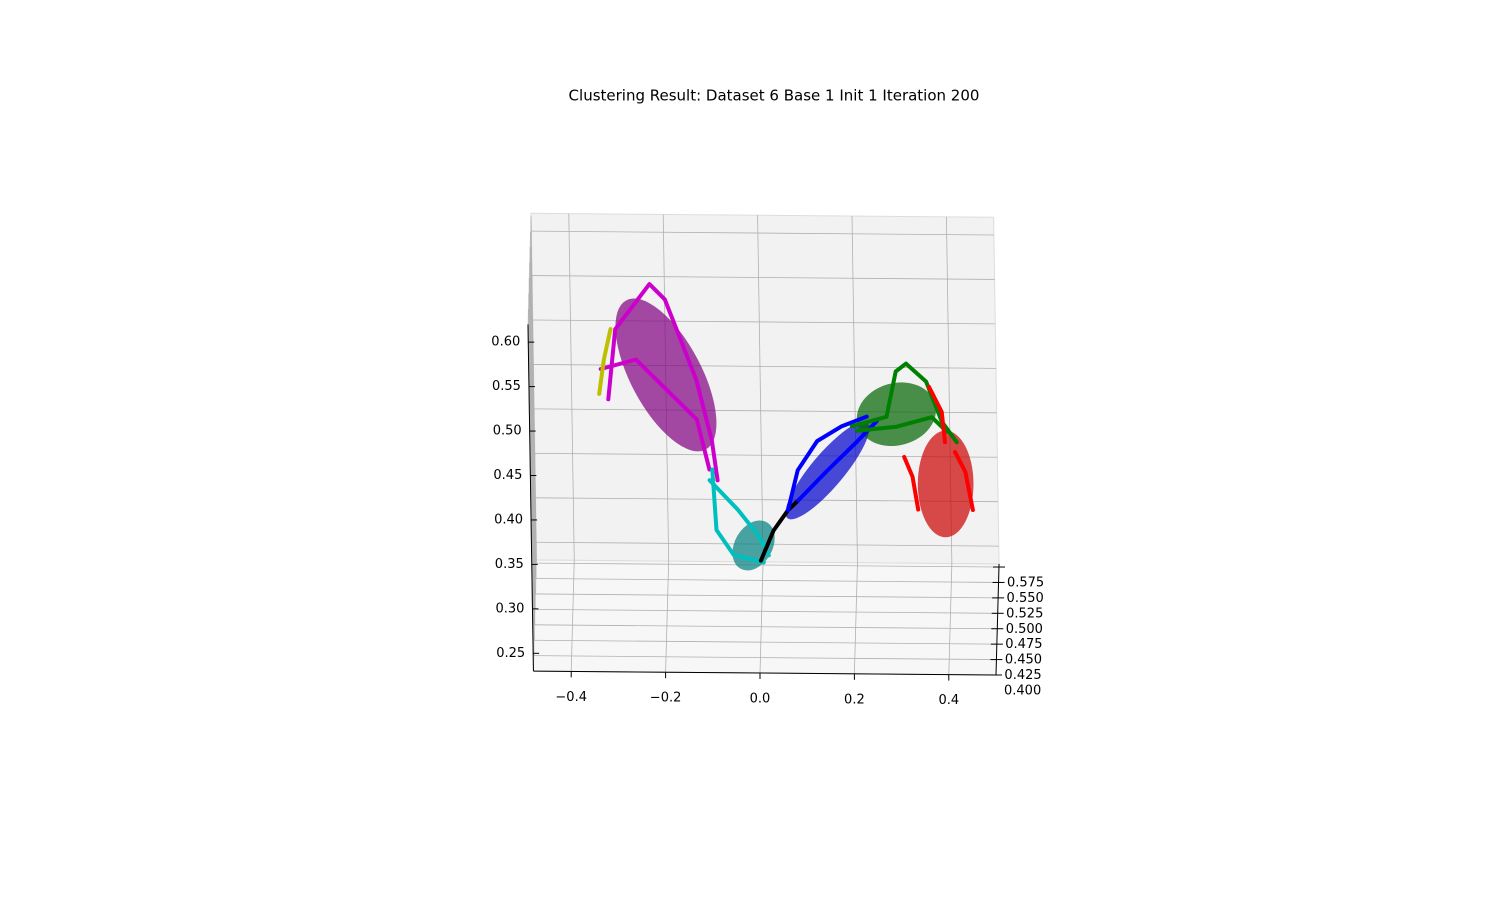 This screenshot has height=913, width=1512. What do you see at coordinates (1023, 660) in the screenshot?
I see `y-tick-label: 0.450` at bounding box center [1023, 660].